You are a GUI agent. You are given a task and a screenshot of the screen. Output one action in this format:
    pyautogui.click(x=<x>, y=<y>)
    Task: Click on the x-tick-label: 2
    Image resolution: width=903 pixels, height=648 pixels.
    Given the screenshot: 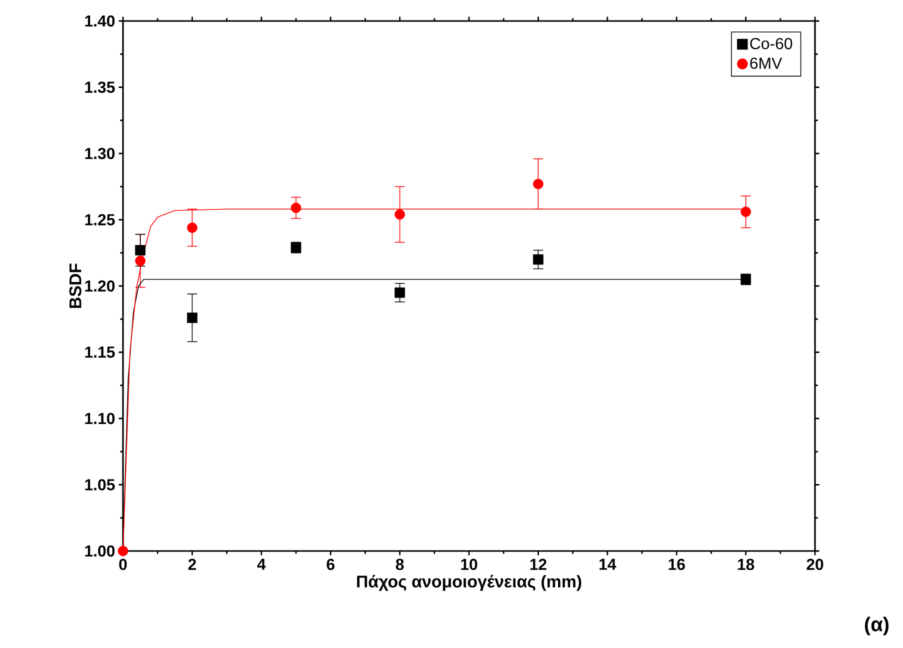 What is the action you would take?
    pyautogui.click(x=192, y=564)
    